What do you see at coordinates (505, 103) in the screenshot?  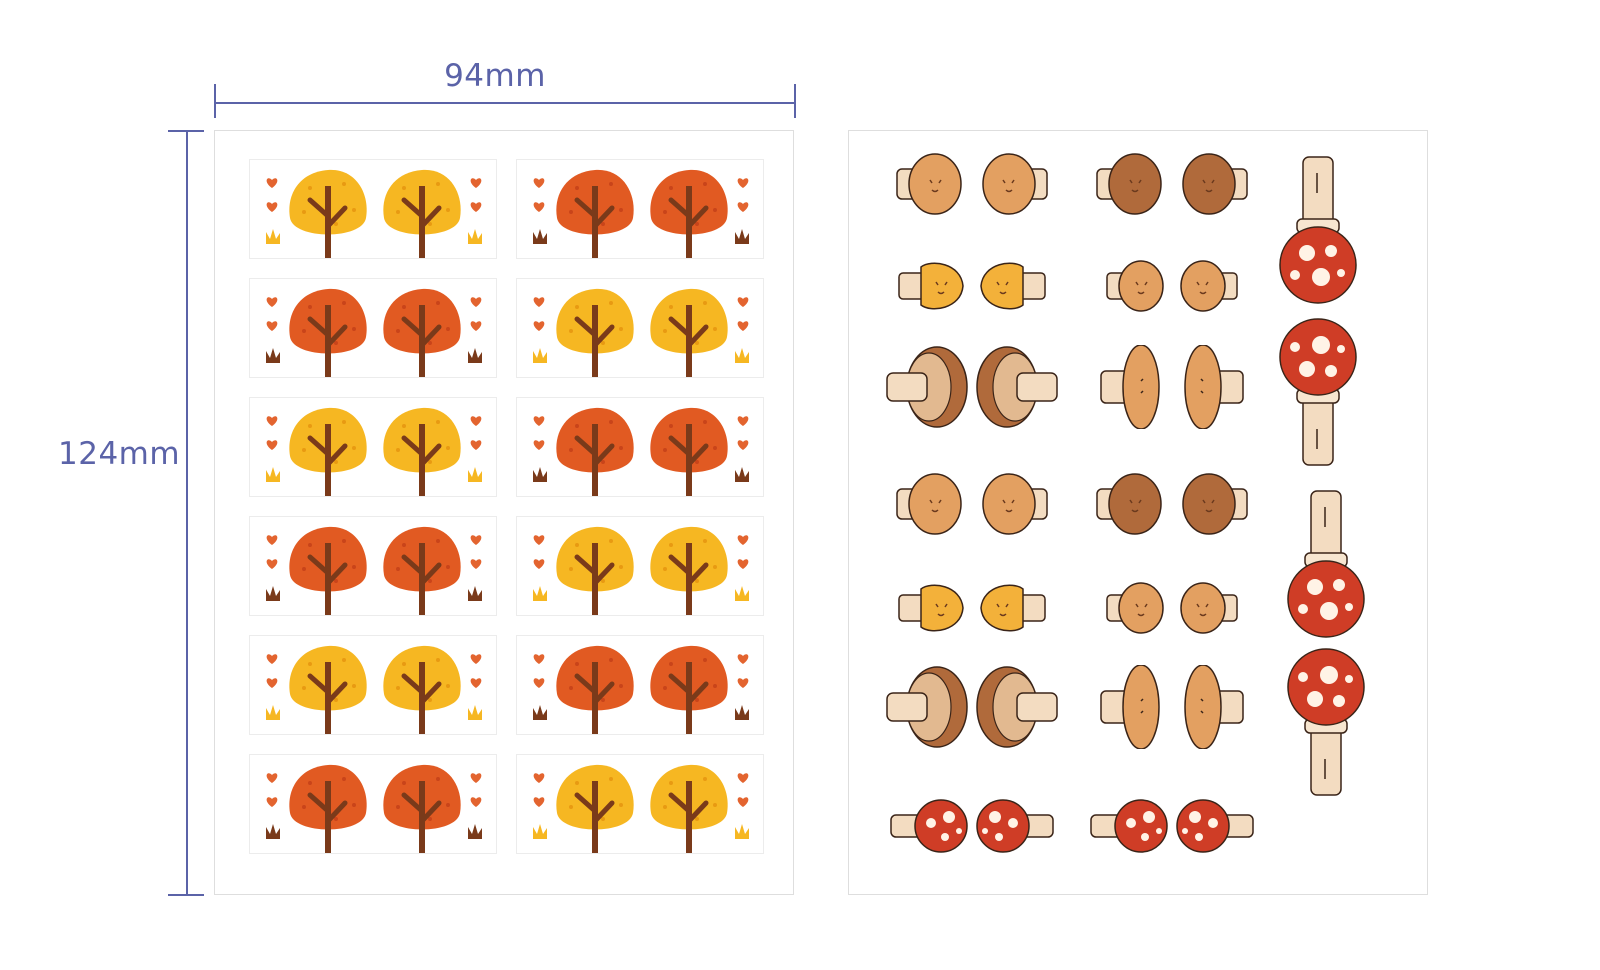 I see `width-dimension-line` at bounding box center [505, 103].